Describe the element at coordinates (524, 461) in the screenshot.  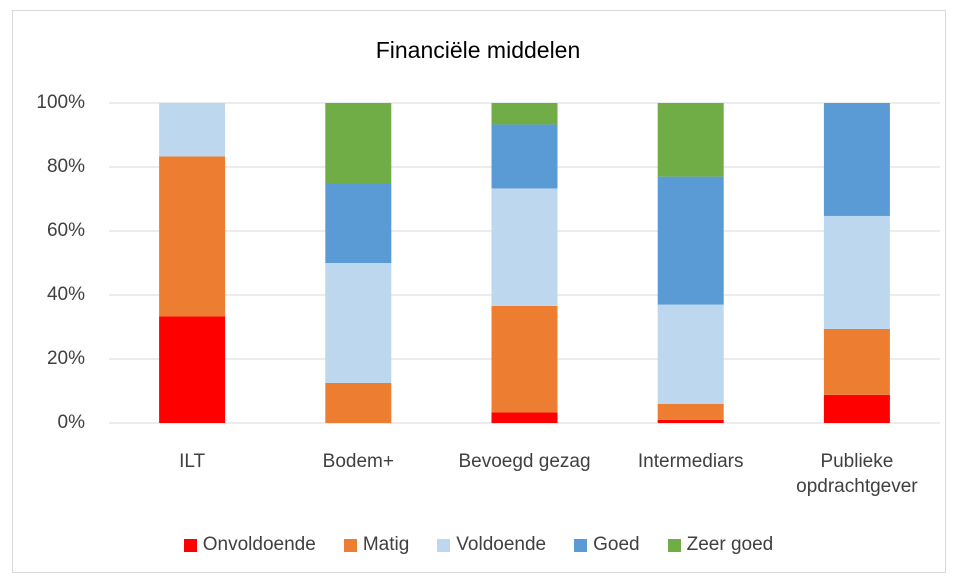
I see `x-tick-label: Bevoegd gezag` at that location.